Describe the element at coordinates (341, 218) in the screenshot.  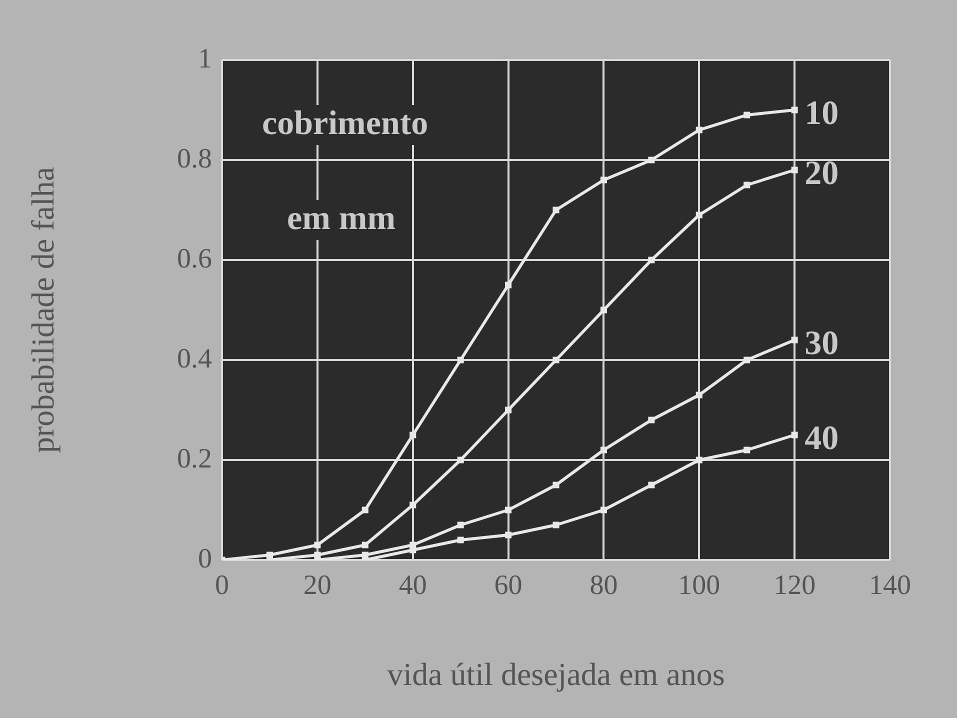
I see `annotation: em mm` at that location.